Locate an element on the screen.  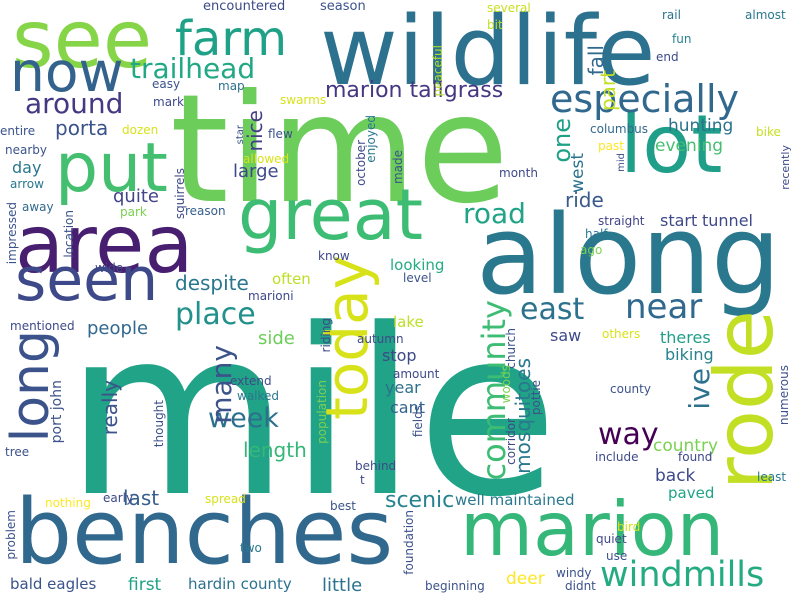
word-pottie: pottie is located at coordinates (536, 398).